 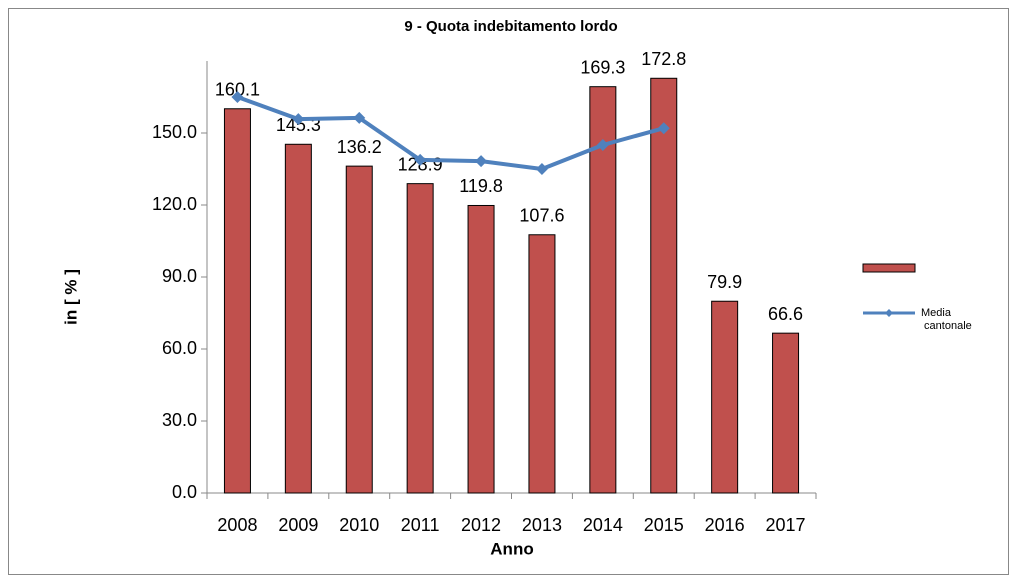 I want to click on y-tick-label: 150.0, so click(x=174, y=132).